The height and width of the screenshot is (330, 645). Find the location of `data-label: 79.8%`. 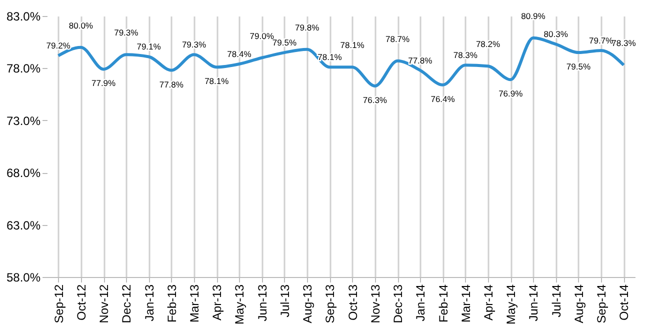

data-label: 79.8% is located at coordinates (307, 27).